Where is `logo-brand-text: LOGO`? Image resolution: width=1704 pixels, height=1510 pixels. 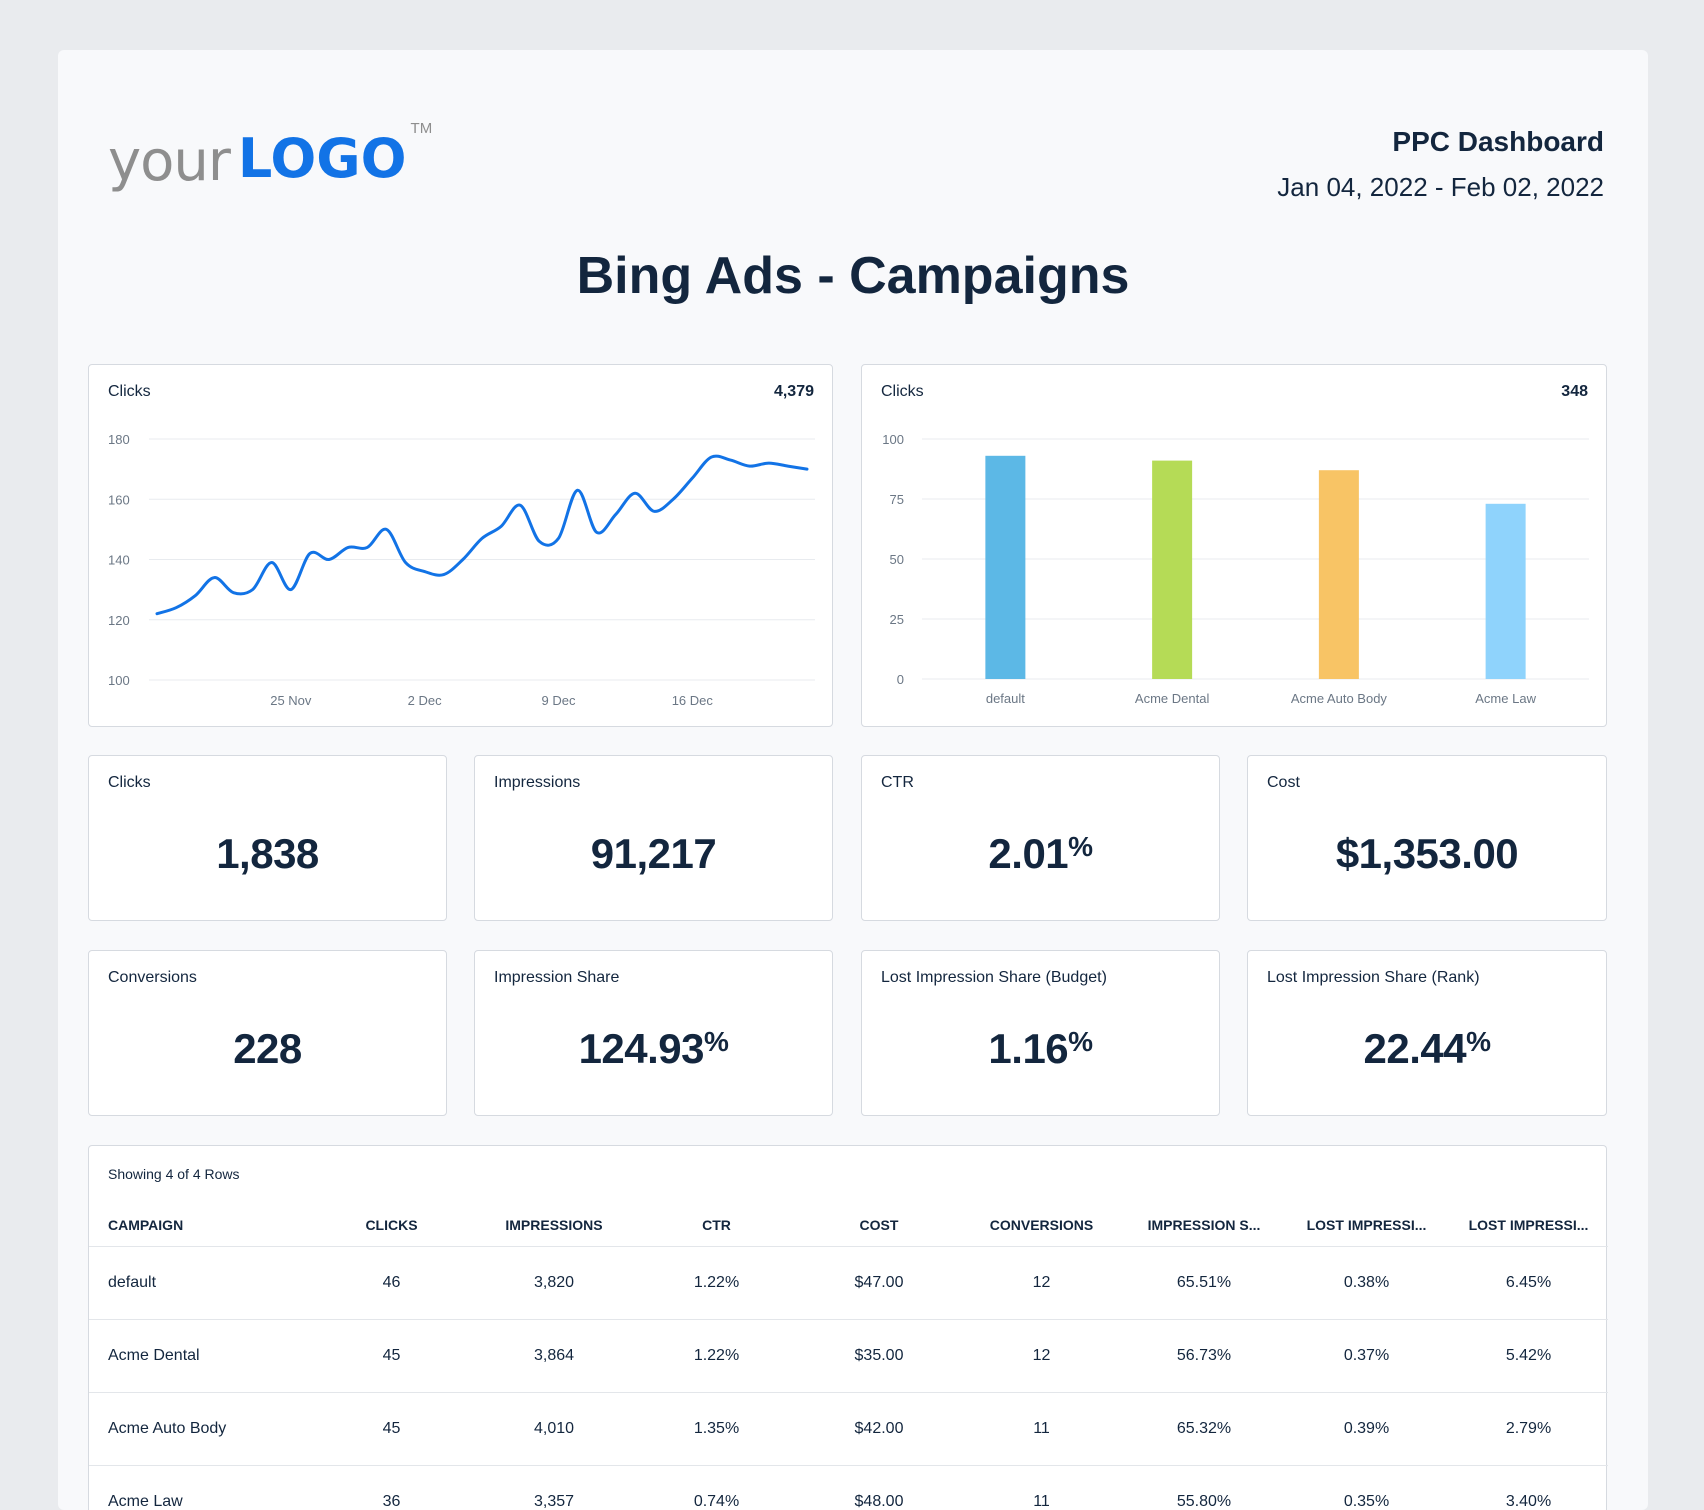
logo-brand-text: LOGO is located at coordinates (322, 158).